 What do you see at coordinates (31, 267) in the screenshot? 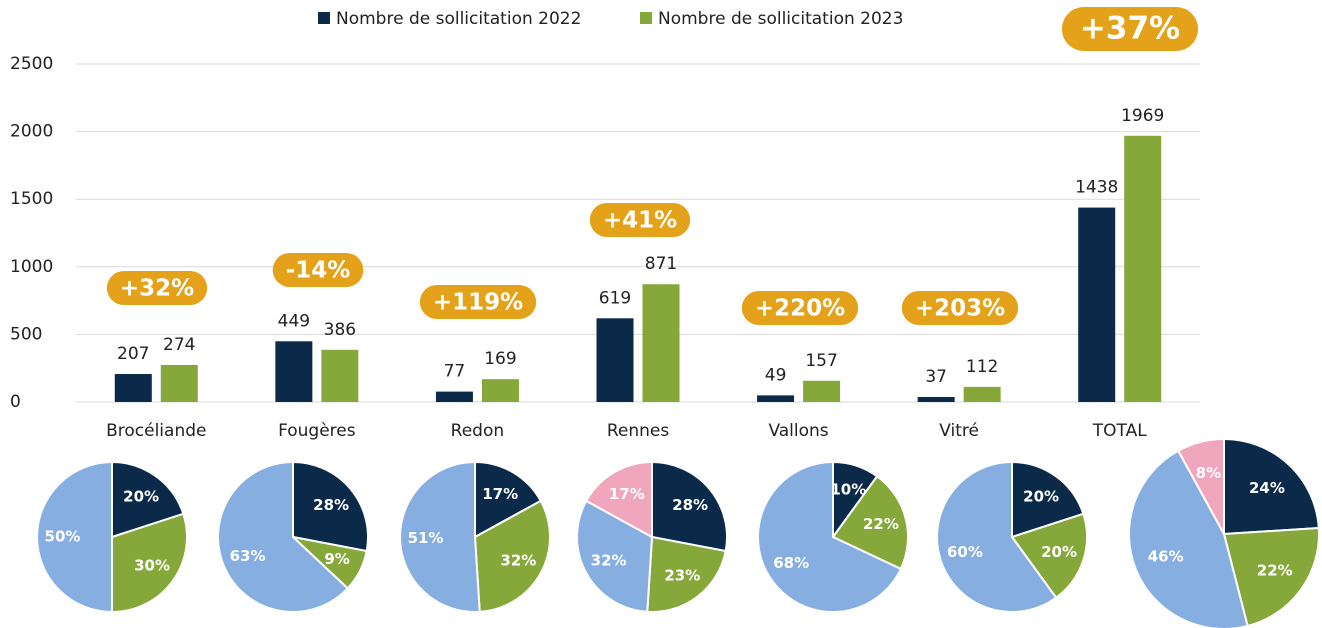
I see `y-tick-label: 1000` at bounding box center [31, 267].